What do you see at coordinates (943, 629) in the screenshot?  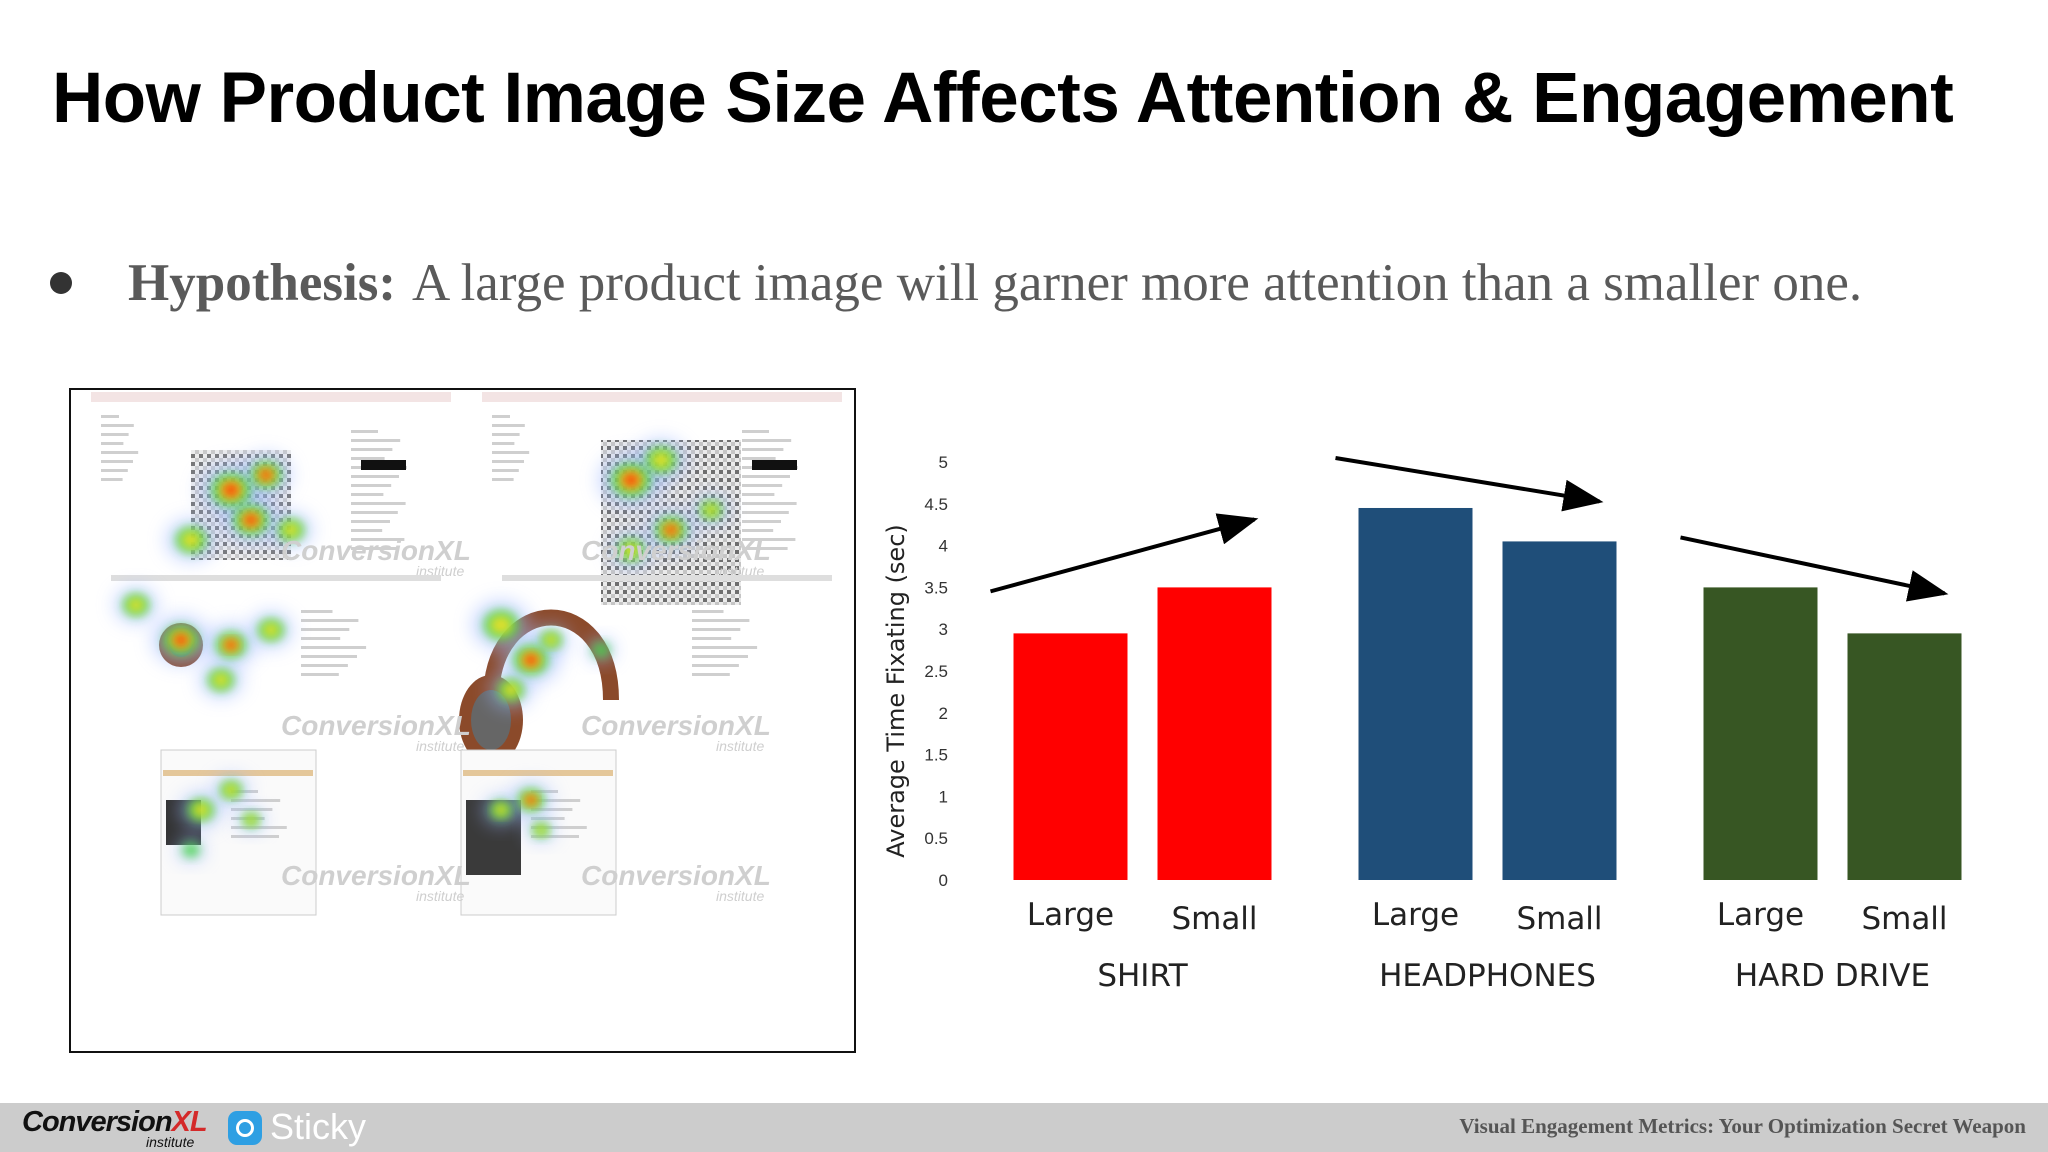 I see `y-tick-label: 3` at bounding box center [943, 629].